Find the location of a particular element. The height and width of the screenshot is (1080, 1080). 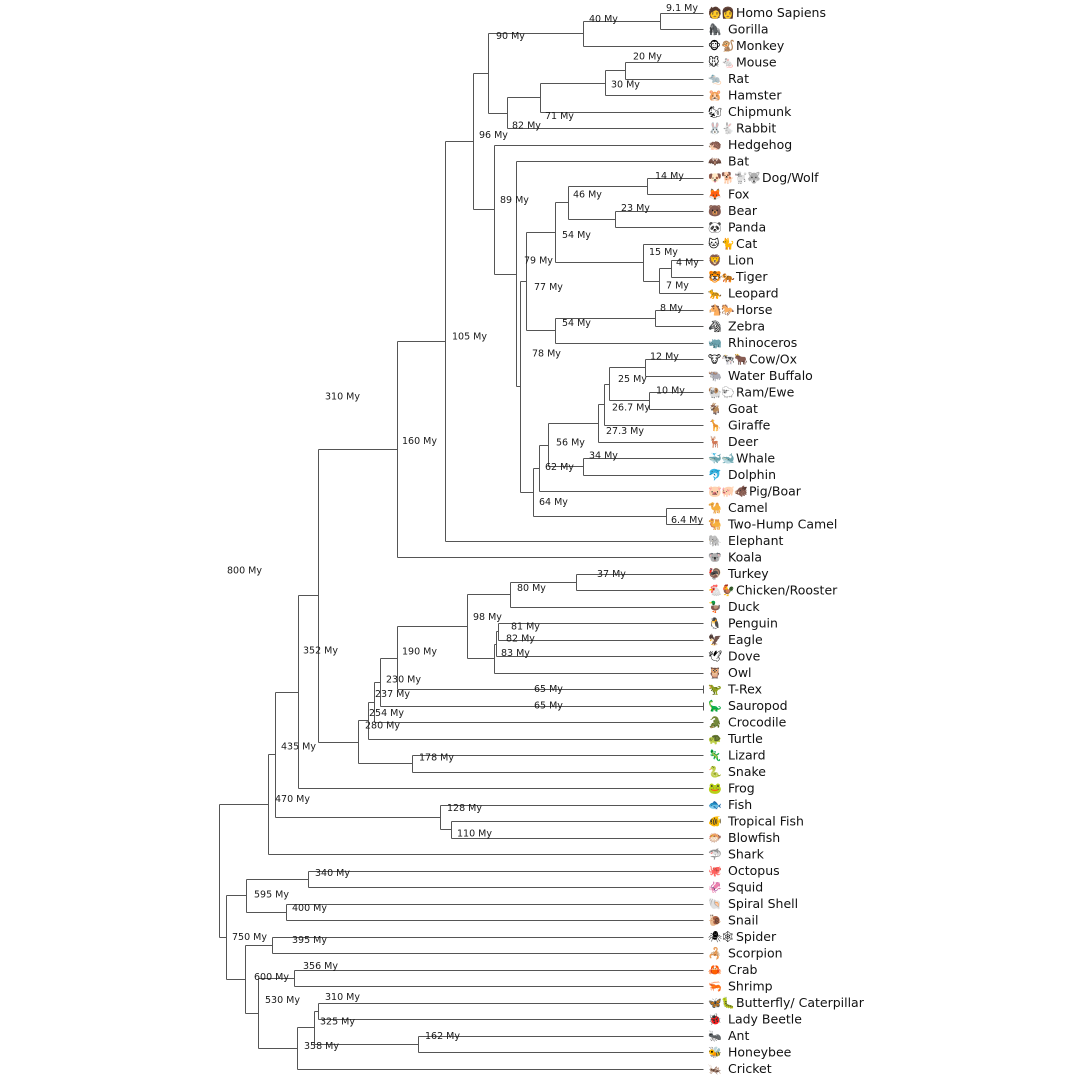

bear-icon: 🐻 is located at coordinates (715, 211).